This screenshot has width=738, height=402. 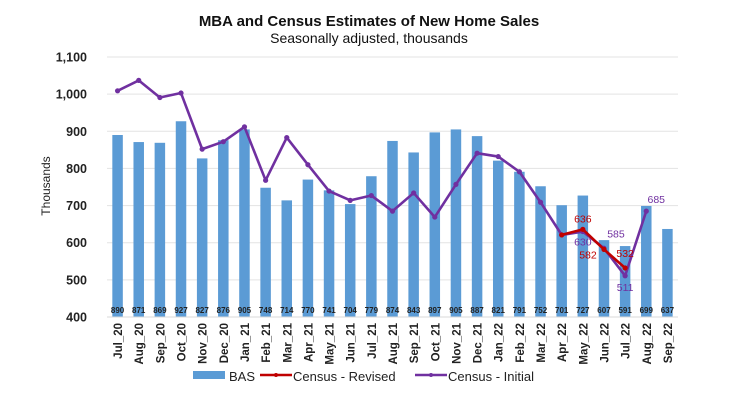 What do you see at coordinates (477, 310) in the screenshot?
I see `bar-label: 887` at bounding box center [477, 310].